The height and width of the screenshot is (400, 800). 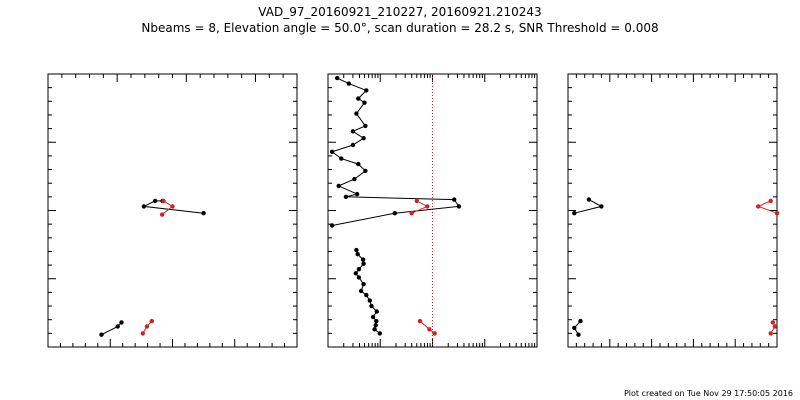 I want to click on plot-created-footer: Plot created on Tue Nov 29 17:50:05 2016, so click(x=708, y=393).